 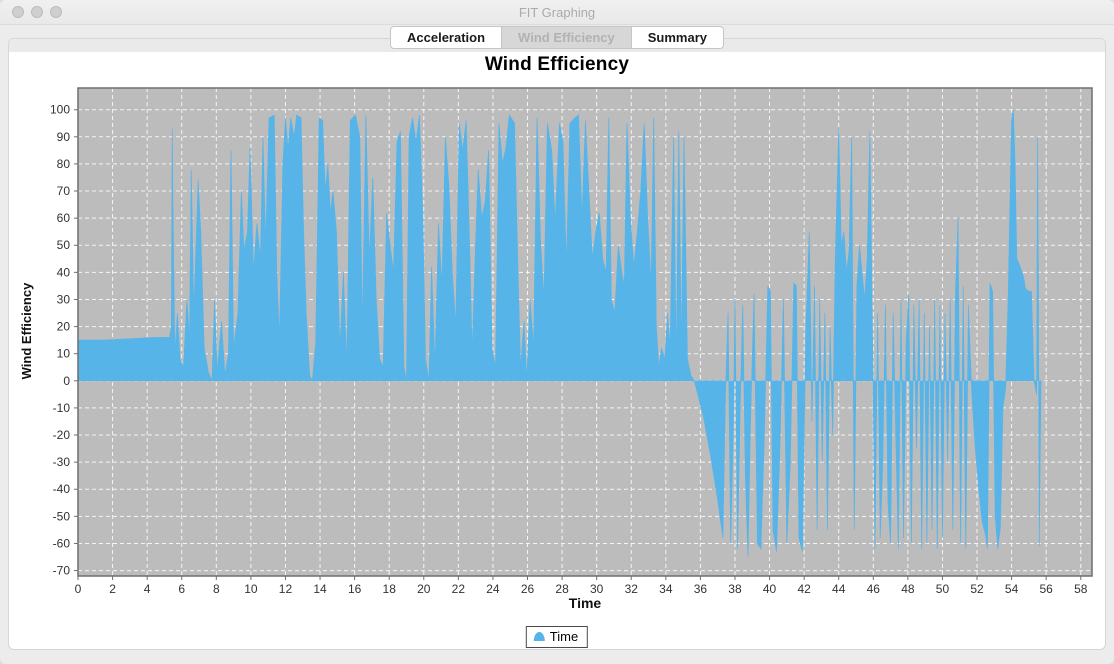 I want to click on svg-text: 24, so click(x=493, y=589).